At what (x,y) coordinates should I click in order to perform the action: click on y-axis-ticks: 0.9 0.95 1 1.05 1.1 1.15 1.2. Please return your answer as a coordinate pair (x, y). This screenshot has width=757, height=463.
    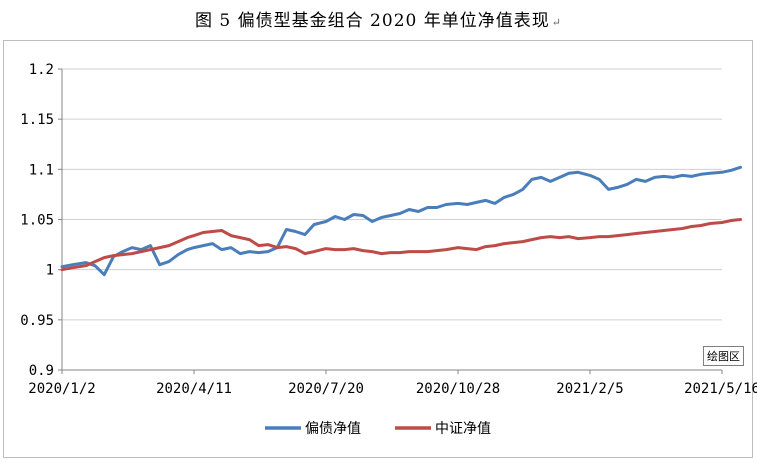
    Looking at the image, I should click on (37, 220).